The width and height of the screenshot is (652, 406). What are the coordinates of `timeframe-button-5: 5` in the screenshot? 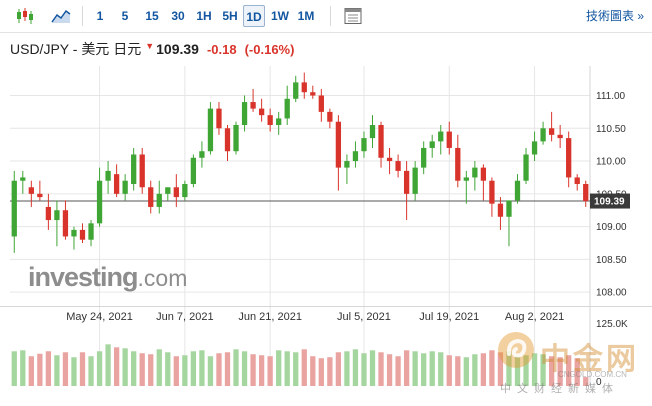 It's located at (125, 16).